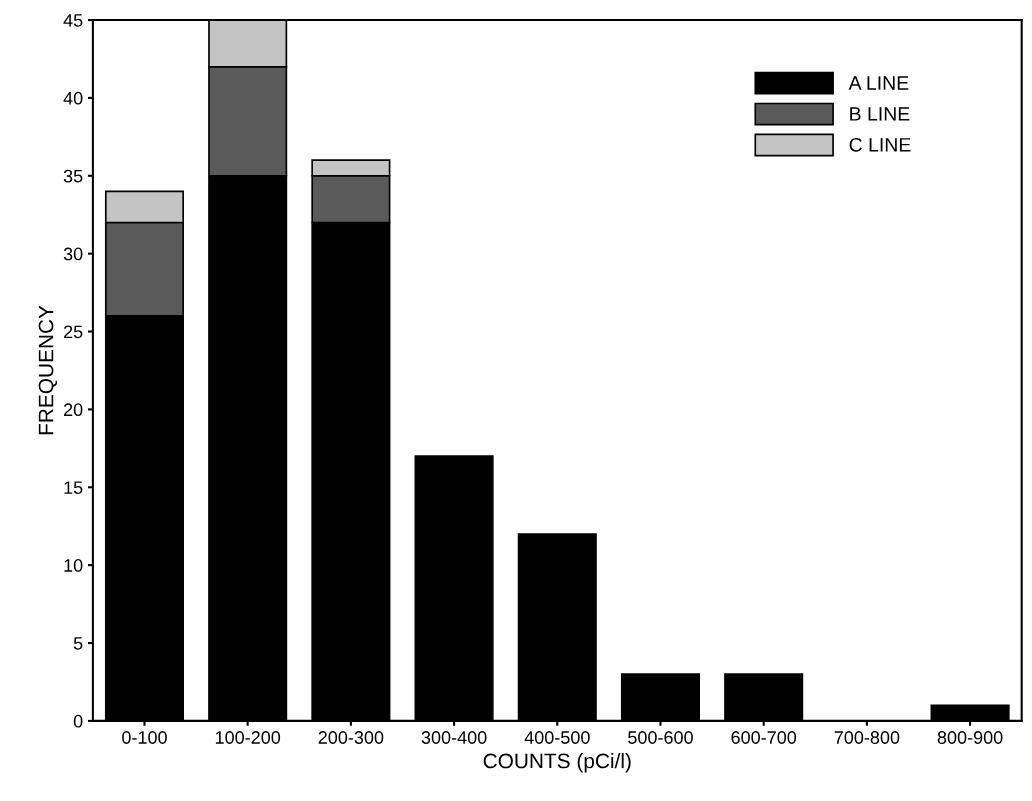 Image resolution: width=1032 pixels, height=801 pixels. I want to click on y-tick-label: 25, so click(73, 332).